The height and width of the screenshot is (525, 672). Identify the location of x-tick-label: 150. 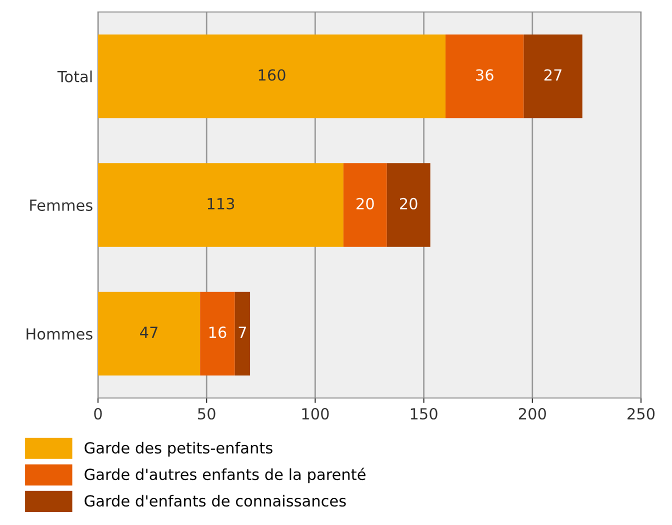
(424, 414).